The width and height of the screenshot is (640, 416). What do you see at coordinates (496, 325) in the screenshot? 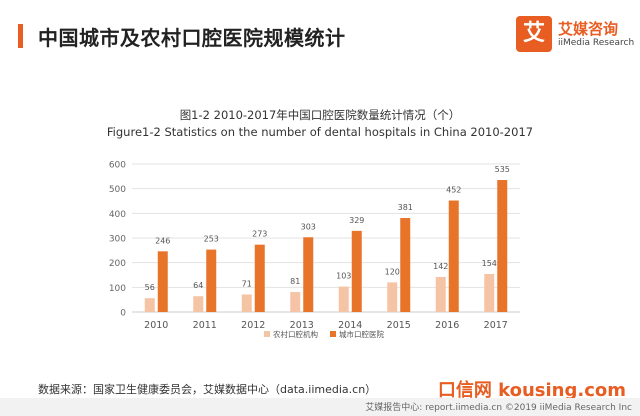
I see `x-tick-label: 2017` at bounding box center [496, 325].